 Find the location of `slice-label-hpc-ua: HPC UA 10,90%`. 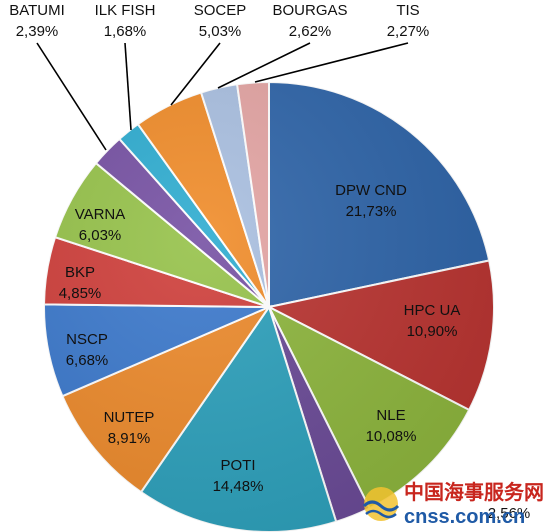

slice-label-hpc-ua: HPC UA 10,90% is located at coordinates (432, 321).